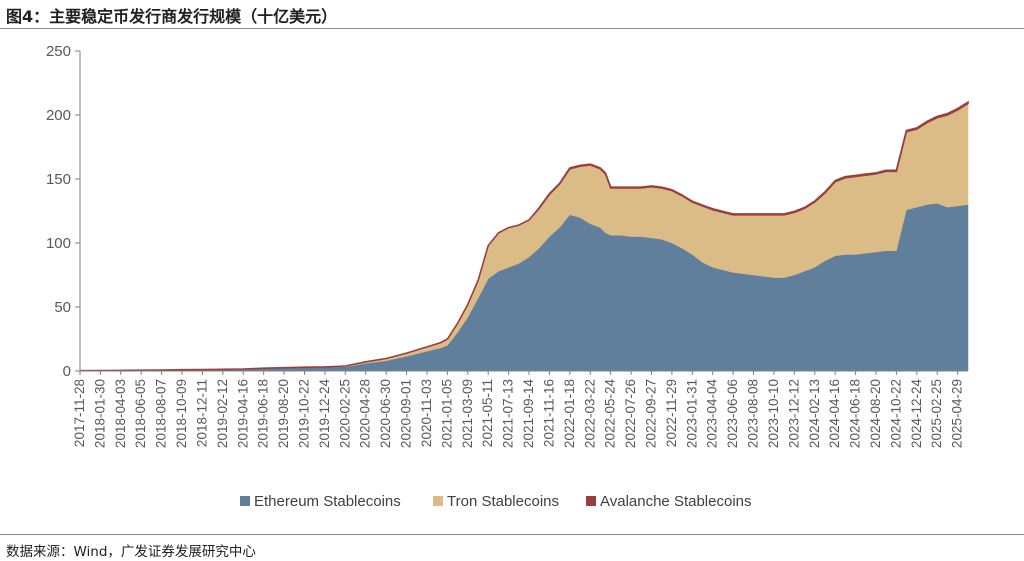 The image size is (1024, 561). I want to click on x-tick-label: 2024-04-16, so click(834, 413).